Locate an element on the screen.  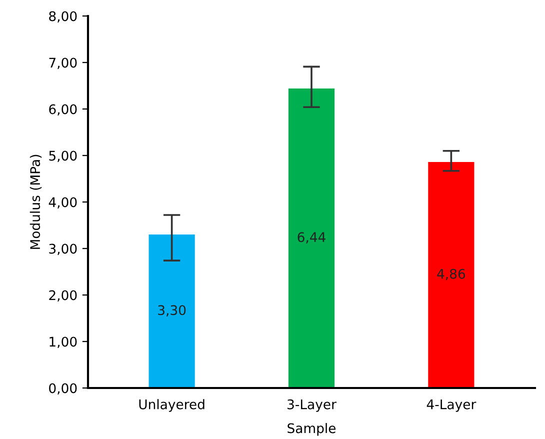
x-tick-label: 4-Layer is located at coordinates (451, 406).